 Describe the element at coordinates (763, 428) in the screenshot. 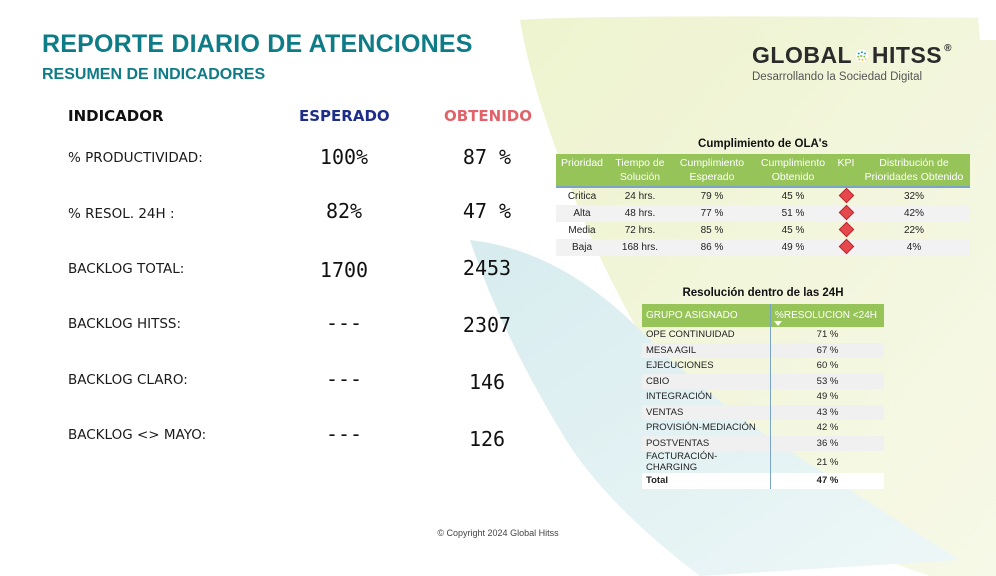

I see `table-row: PROVISIÓN-MEDIACIÓN 42 %` at that location.